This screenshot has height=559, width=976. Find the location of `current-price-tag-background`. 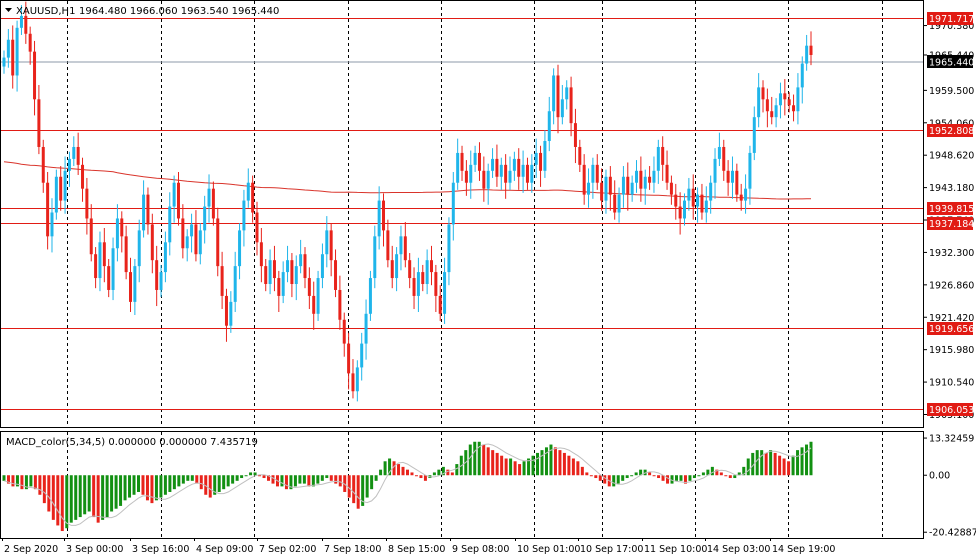

current-price-tag-background is located at coordinates (950, 61).